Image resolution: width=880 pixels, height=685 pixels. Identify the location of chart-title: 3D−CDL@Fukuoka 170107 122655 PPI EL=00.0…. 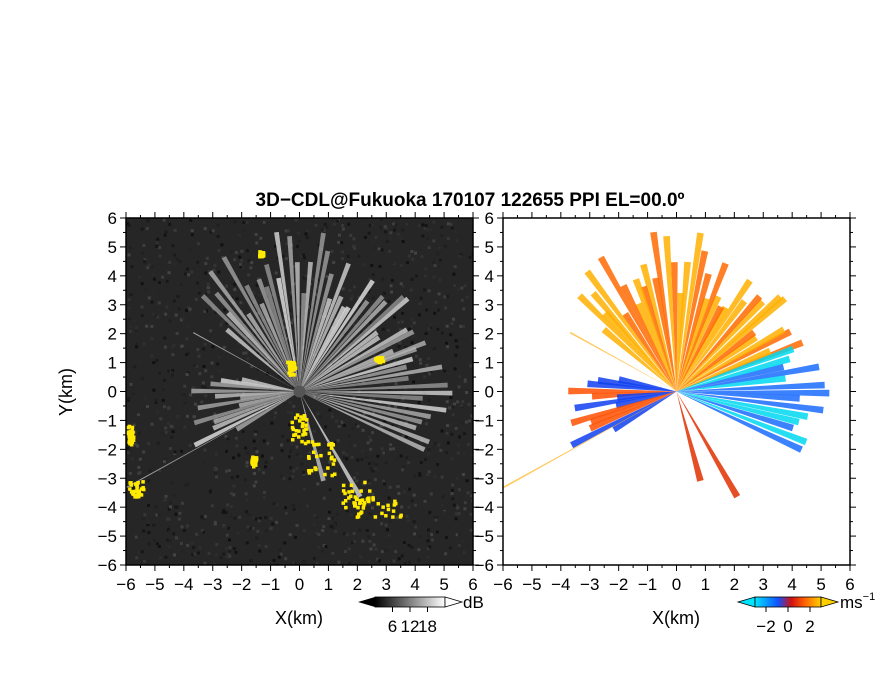
(470, 200).